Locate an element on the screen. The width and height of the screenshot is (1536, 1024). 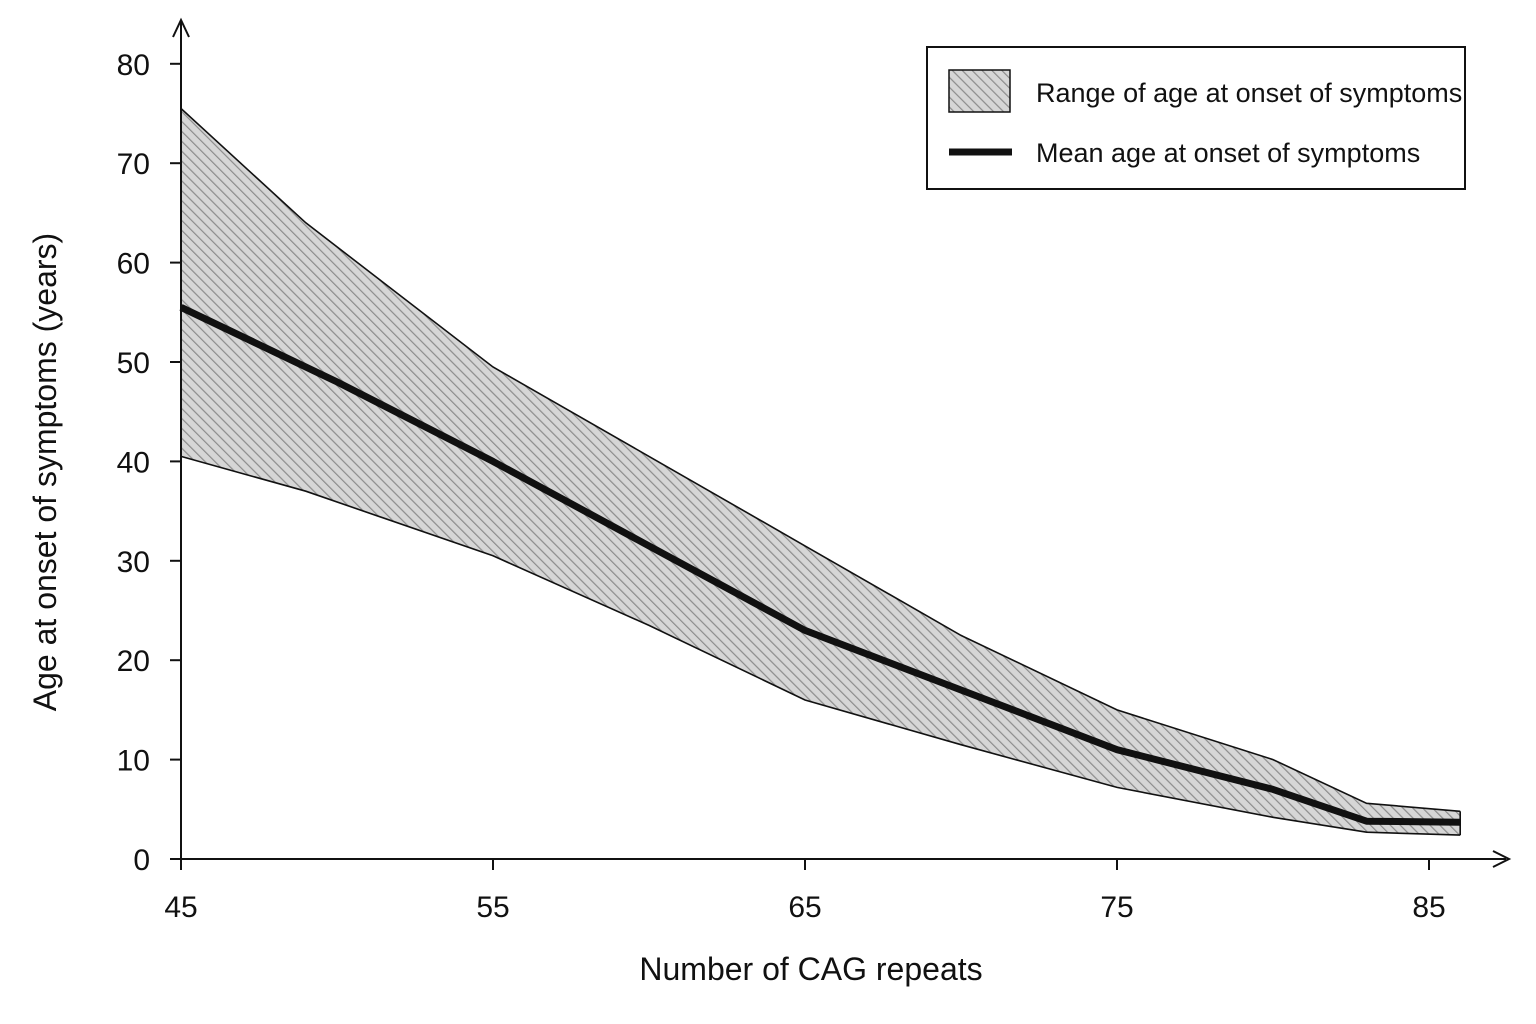
y-tick-label: 20 is located at coordinates (133, 661).